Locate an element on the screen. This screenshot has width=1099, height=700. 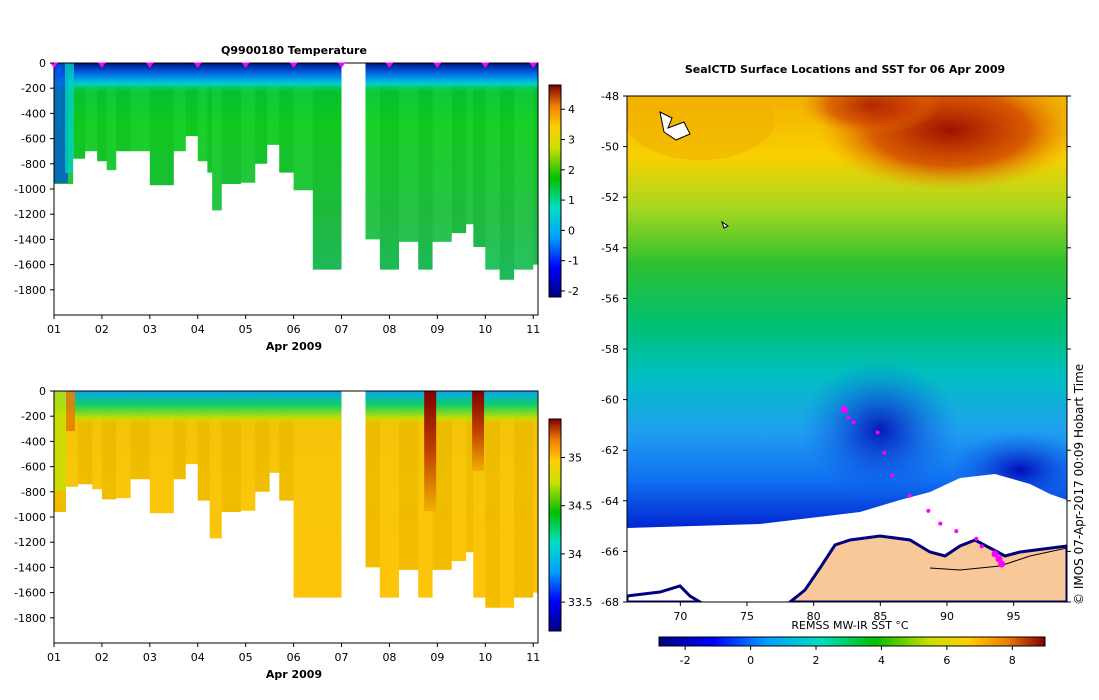
temperature-colorbar-ticks: 4 3 2 1 0 -1 -2 is located at coordinates (570, 200).